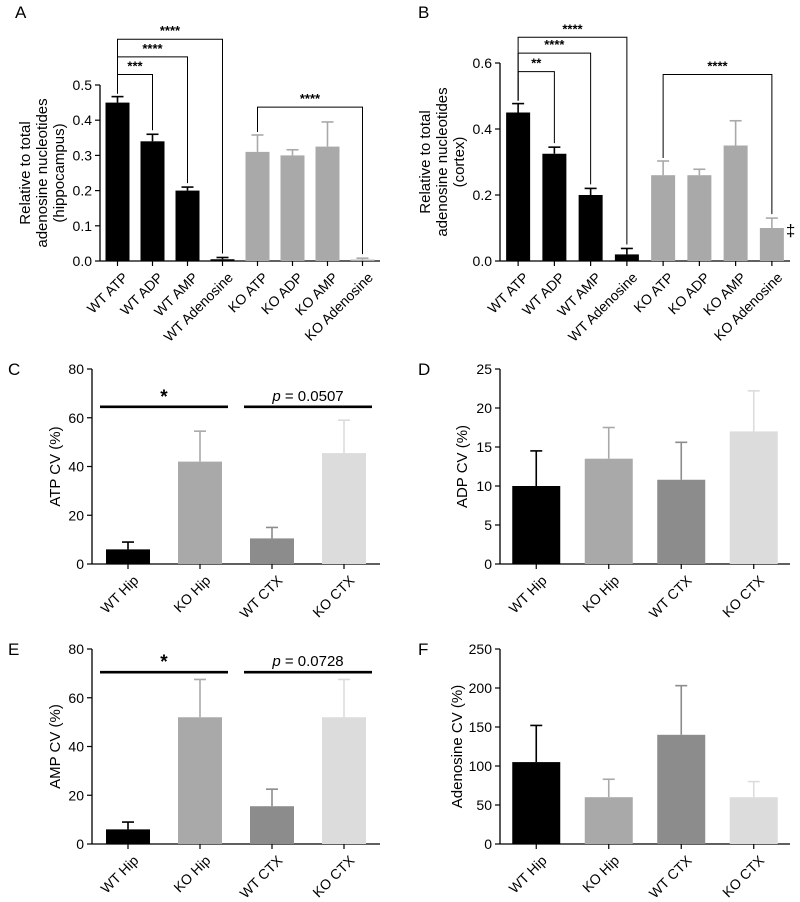 Image resolution: width=800 pixels, height=902 pixels. I want to click on y-tick-label: 150, so click(481, 727).